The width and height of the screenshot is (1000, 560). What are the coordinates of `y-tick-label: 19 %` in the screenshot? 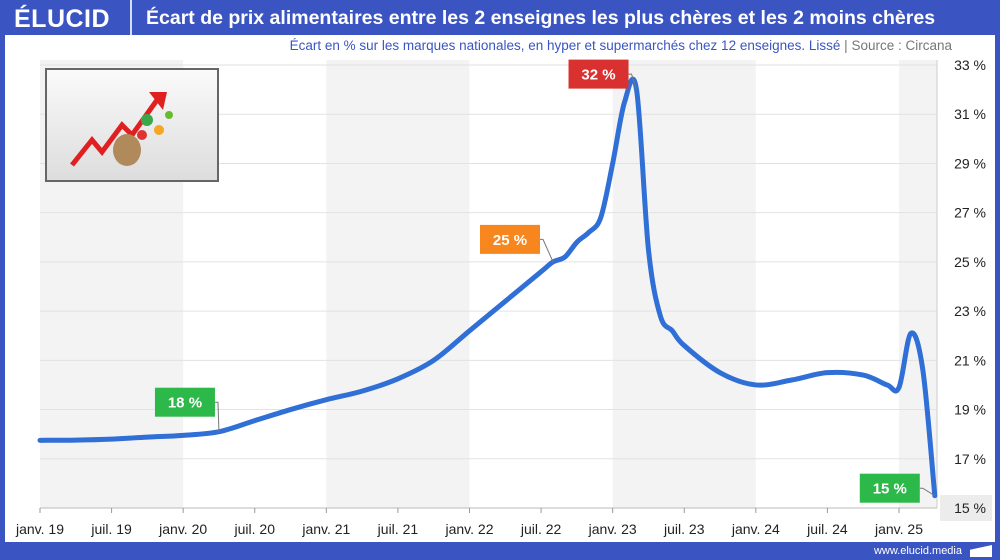 It's located at (970, 410).